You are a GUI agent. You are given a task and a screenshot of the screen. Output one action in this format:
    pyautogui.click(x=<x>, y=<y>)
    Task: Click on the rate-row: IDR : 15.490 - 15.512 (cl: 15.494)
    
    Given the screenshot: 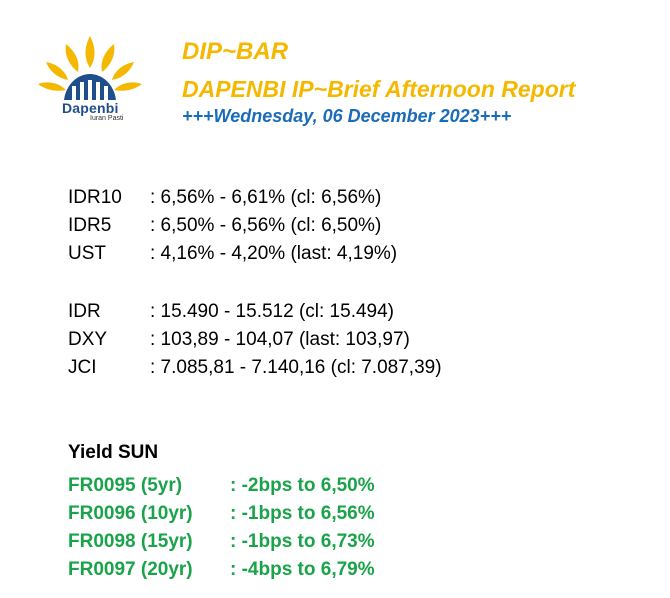 What is the action you would take?
    pyautogui.click(x=255, y=312)
    